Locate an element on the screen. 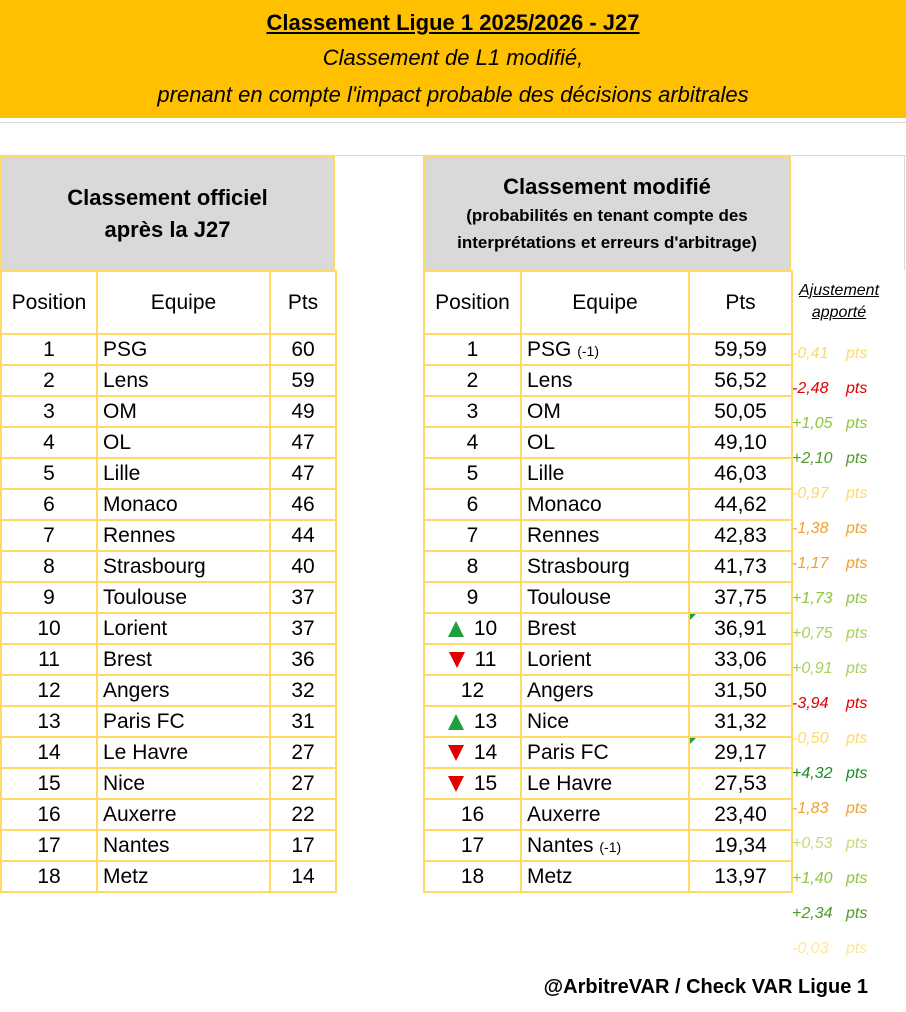 Image resolution: width=906 pixels, height=1012 pixels. team-cell: OM is located at coordinates (605, 411).